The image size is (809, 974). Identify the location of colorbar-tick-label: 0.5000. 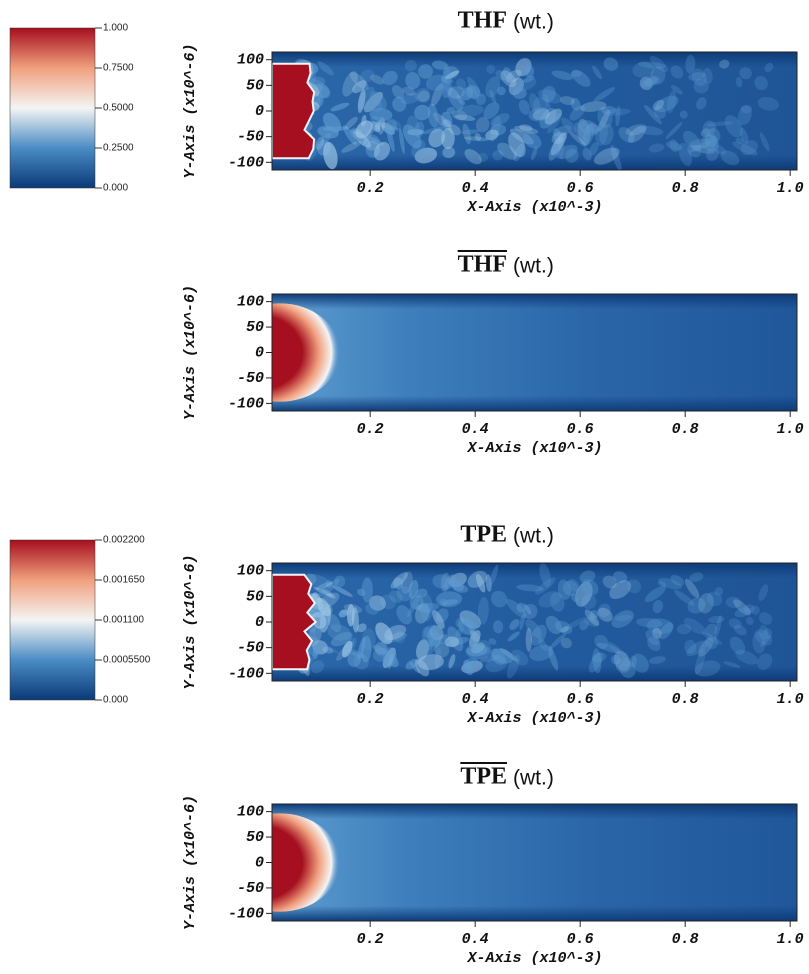
(118, 108).